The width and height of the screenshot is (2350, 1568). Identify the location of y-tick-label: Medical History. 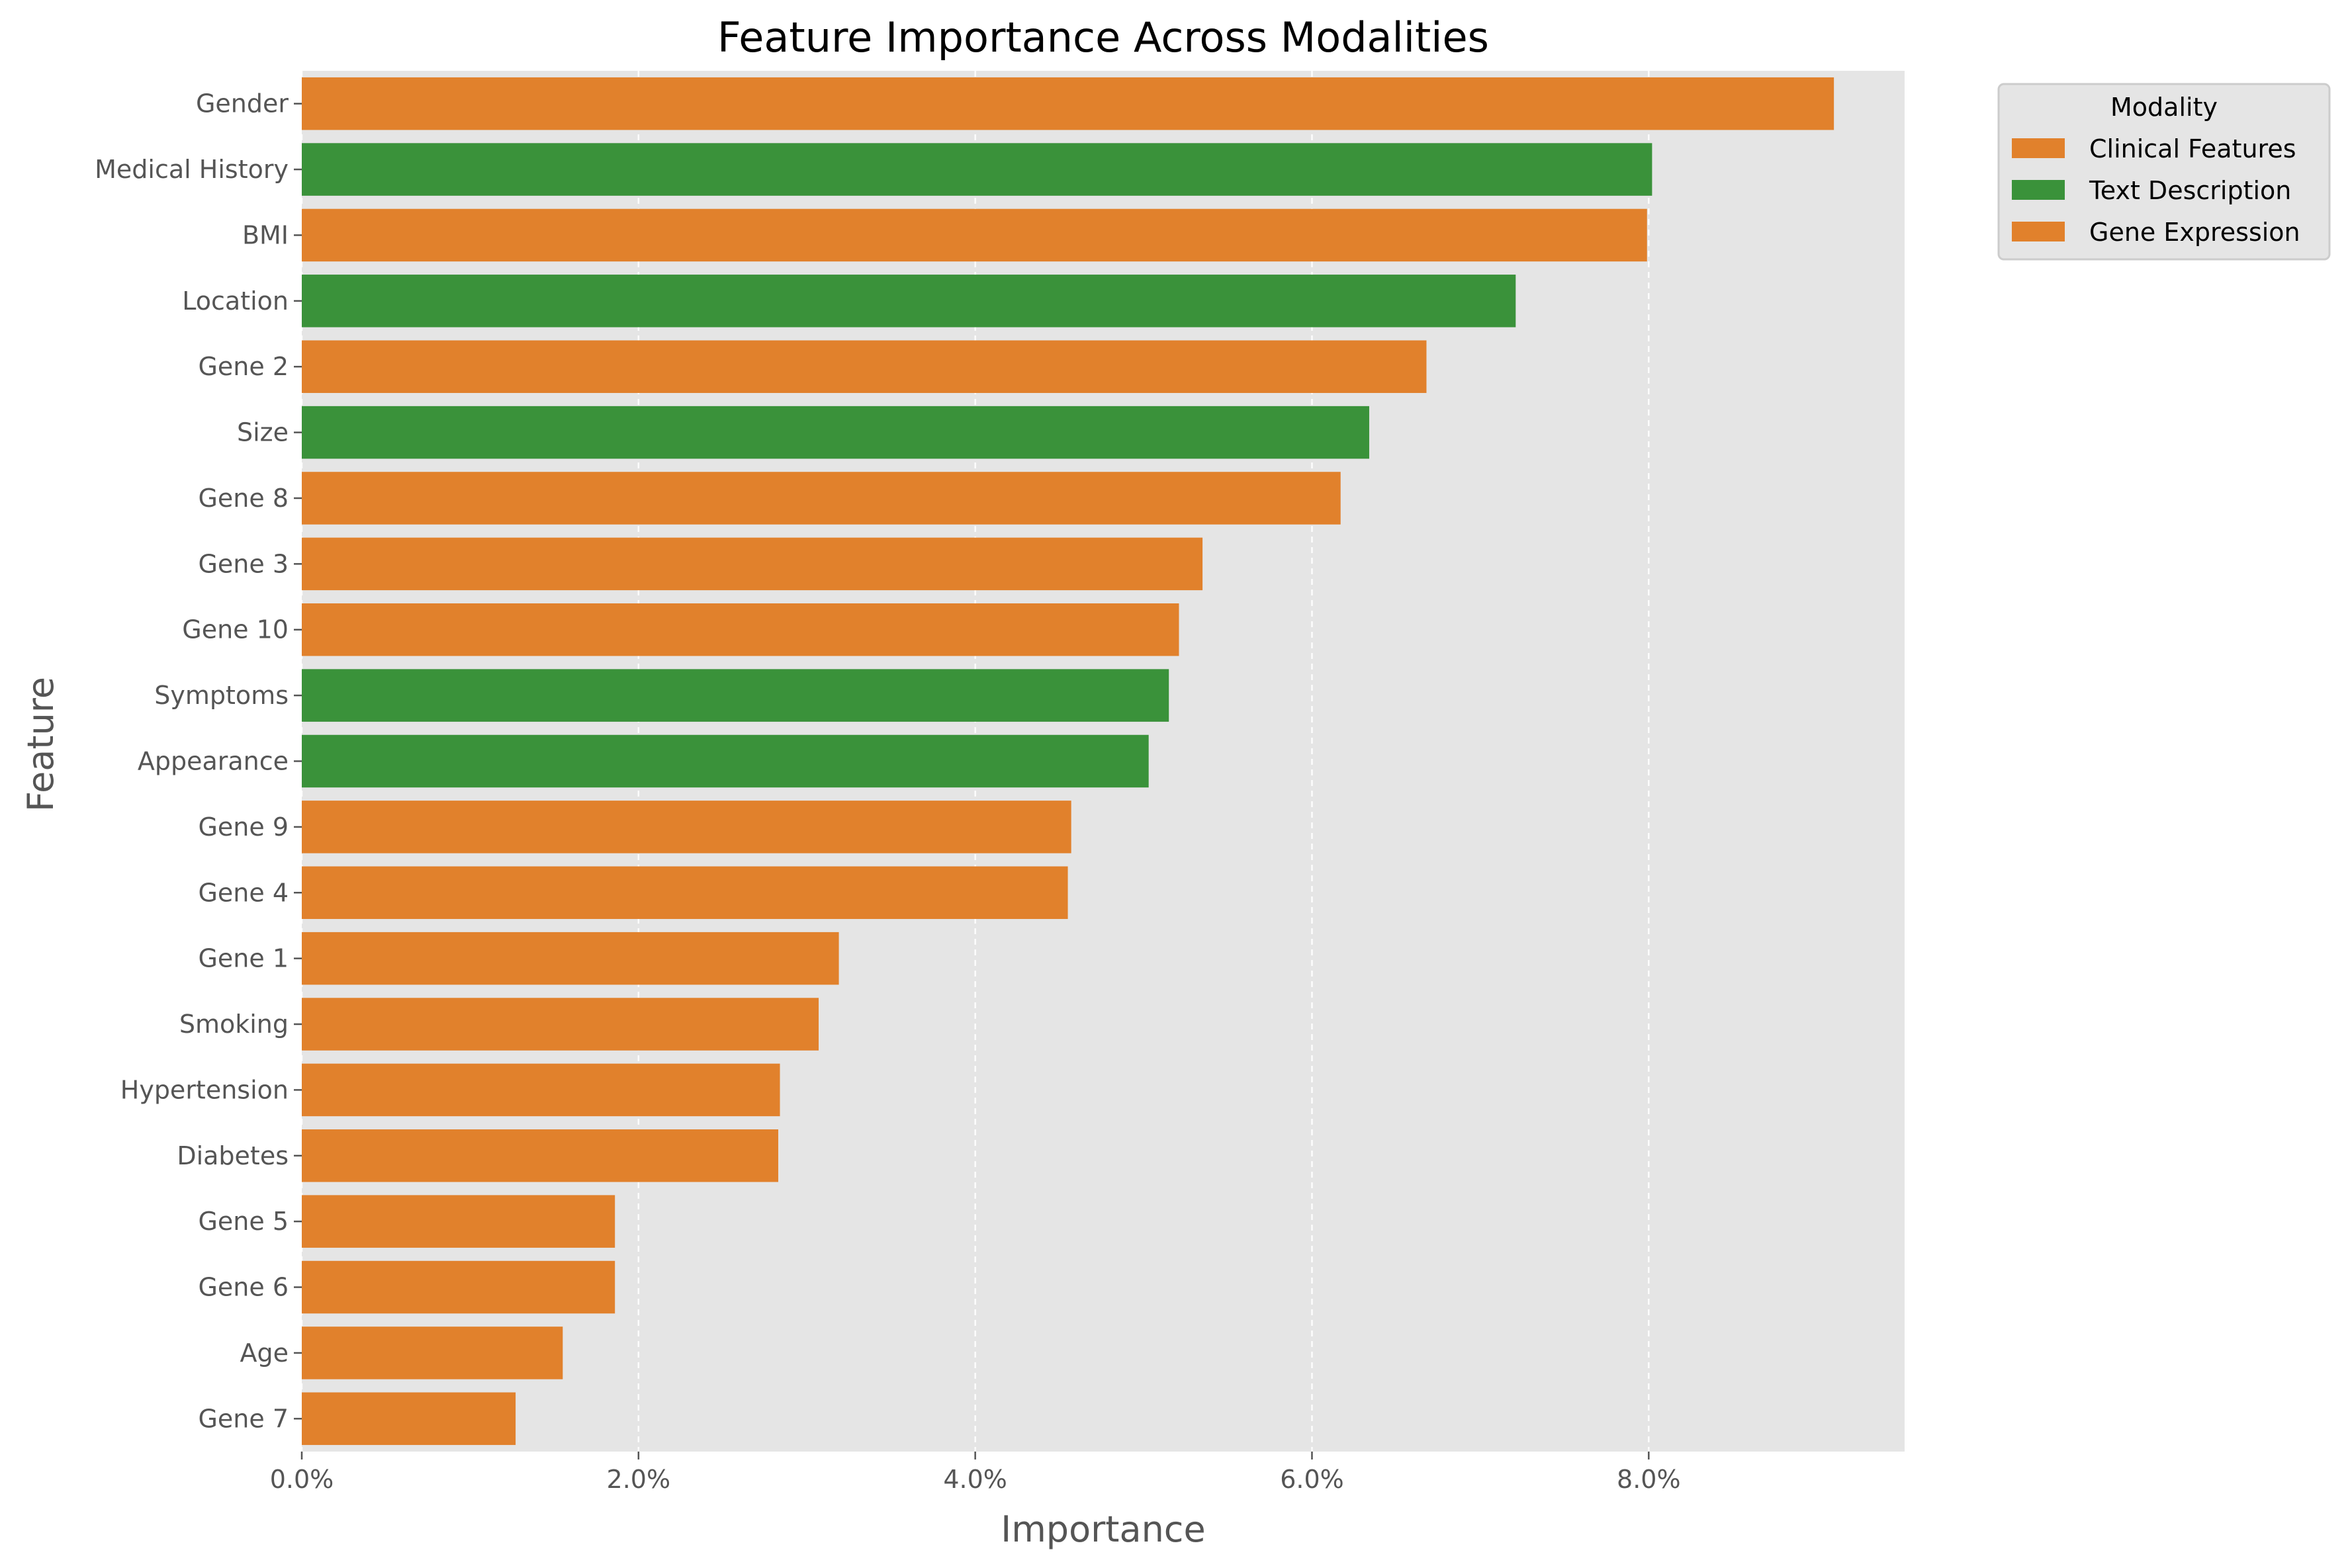
(192, 170).